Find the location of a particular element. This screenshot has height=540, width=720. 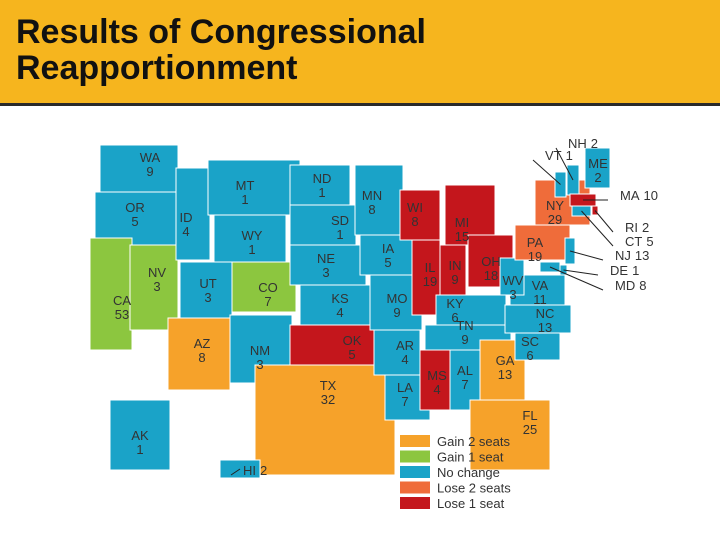

state-abbr: CT is located at coordinates (633, 241).